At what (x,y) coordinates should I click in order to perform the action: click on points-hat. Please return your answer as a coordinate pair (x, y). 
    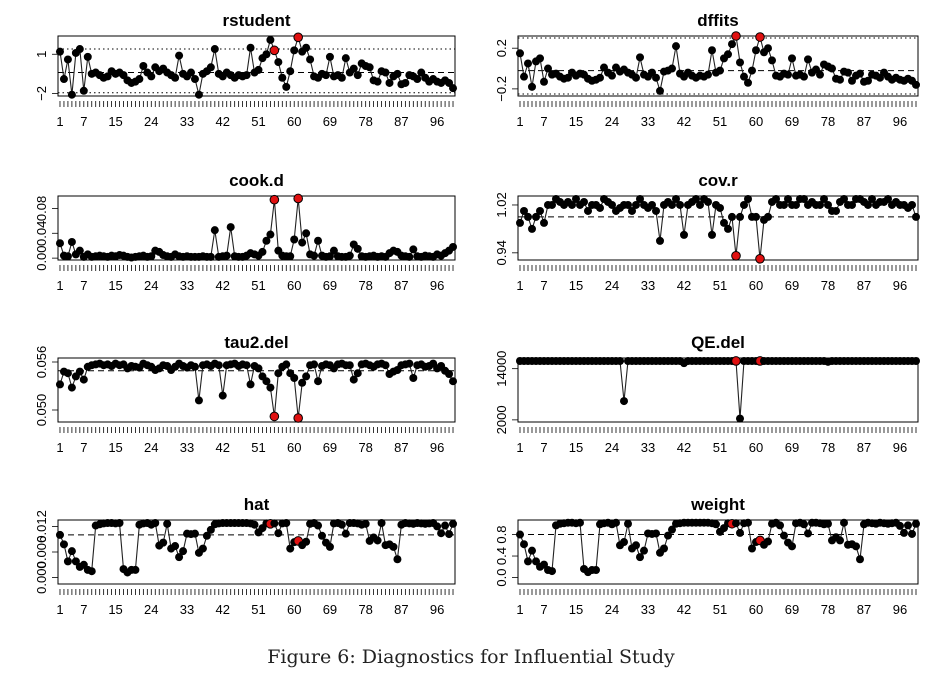
    Looking at the image, I should click on (256, 547).